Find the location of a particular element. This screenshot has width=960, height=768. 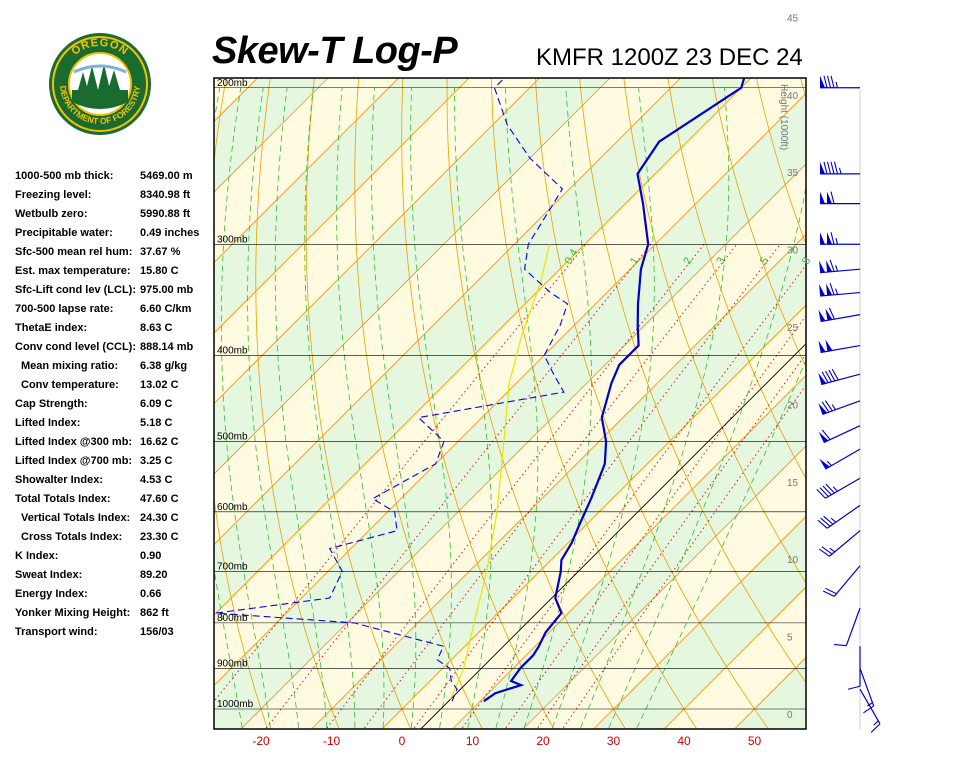

stat-label: Freezing level: is located at coordinates (53, 195).